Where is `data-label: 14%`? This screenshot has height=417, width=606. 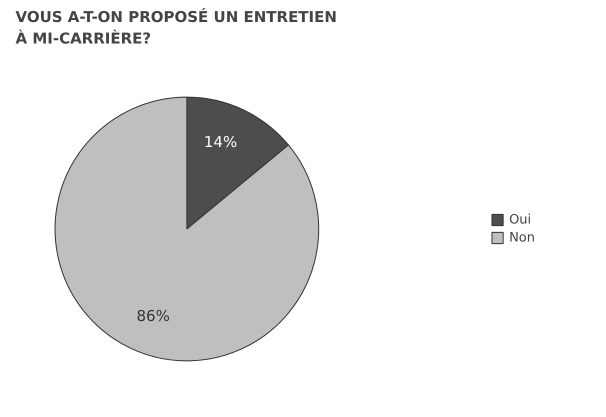 data-label: 14% is located at coordinates (221, 141).